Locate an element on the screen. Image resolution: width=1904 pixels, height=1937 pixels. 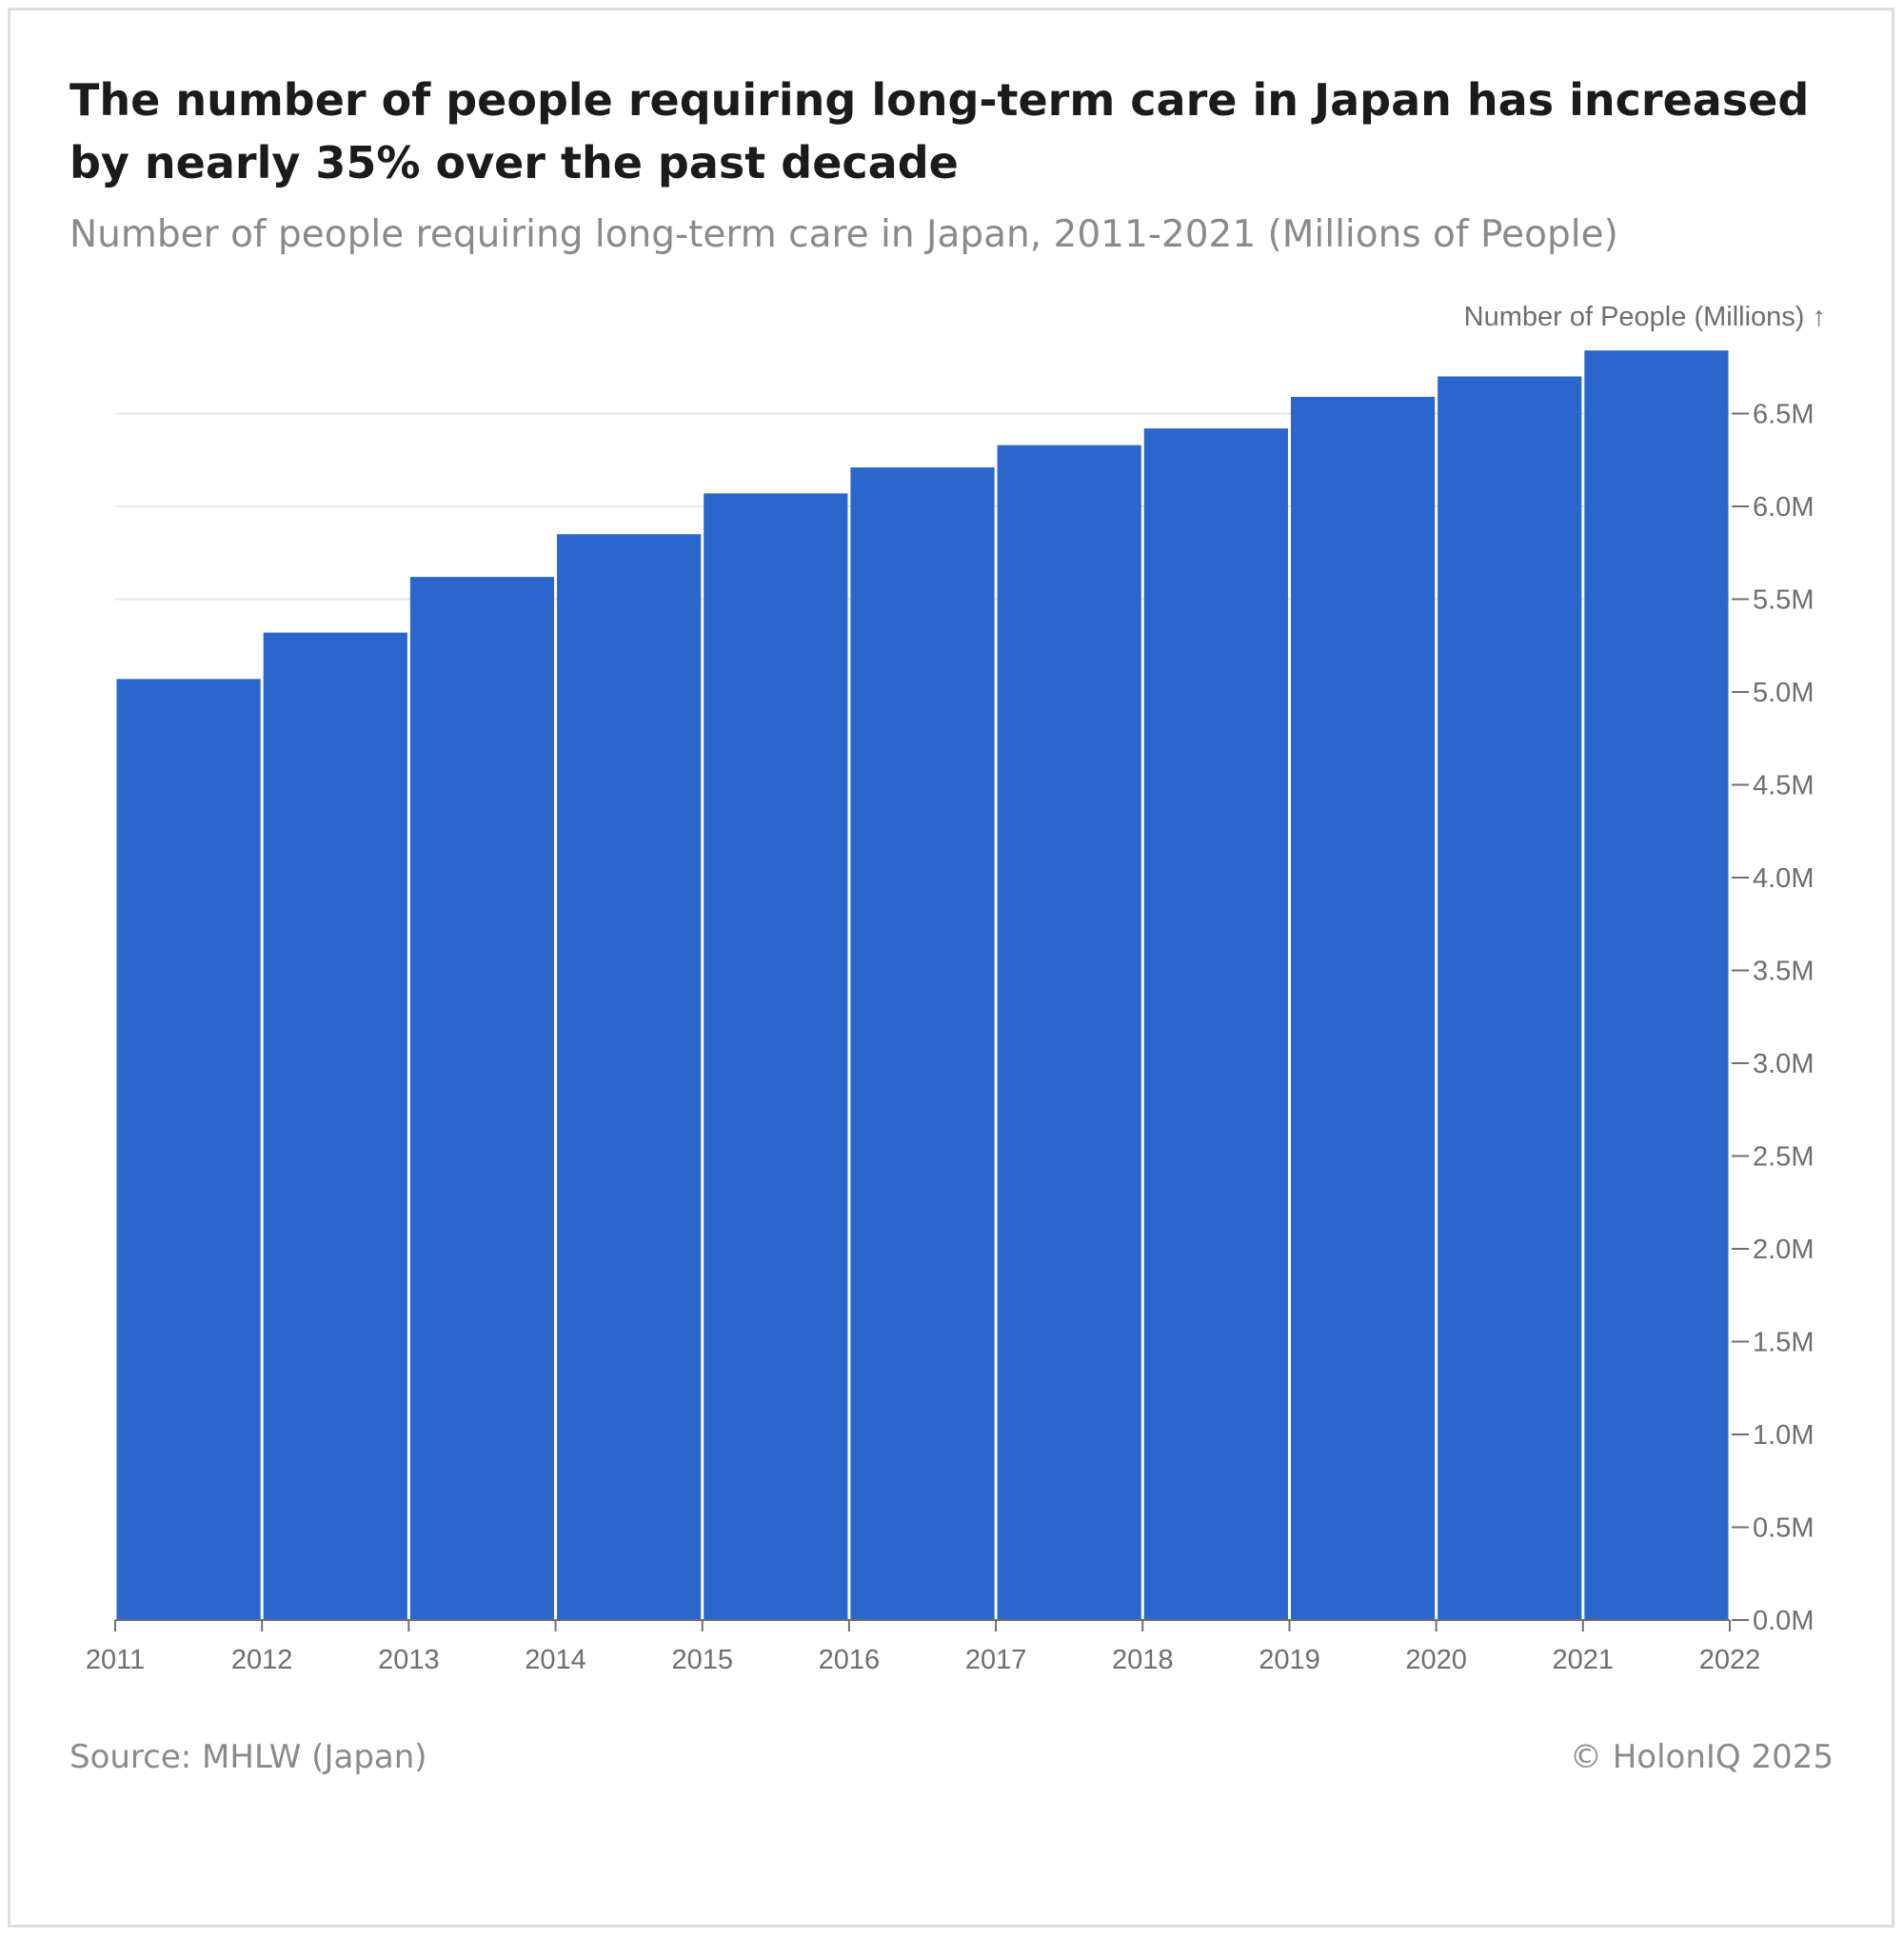
x-tick-label: 2018 is located at coordinates (1143, 1660).